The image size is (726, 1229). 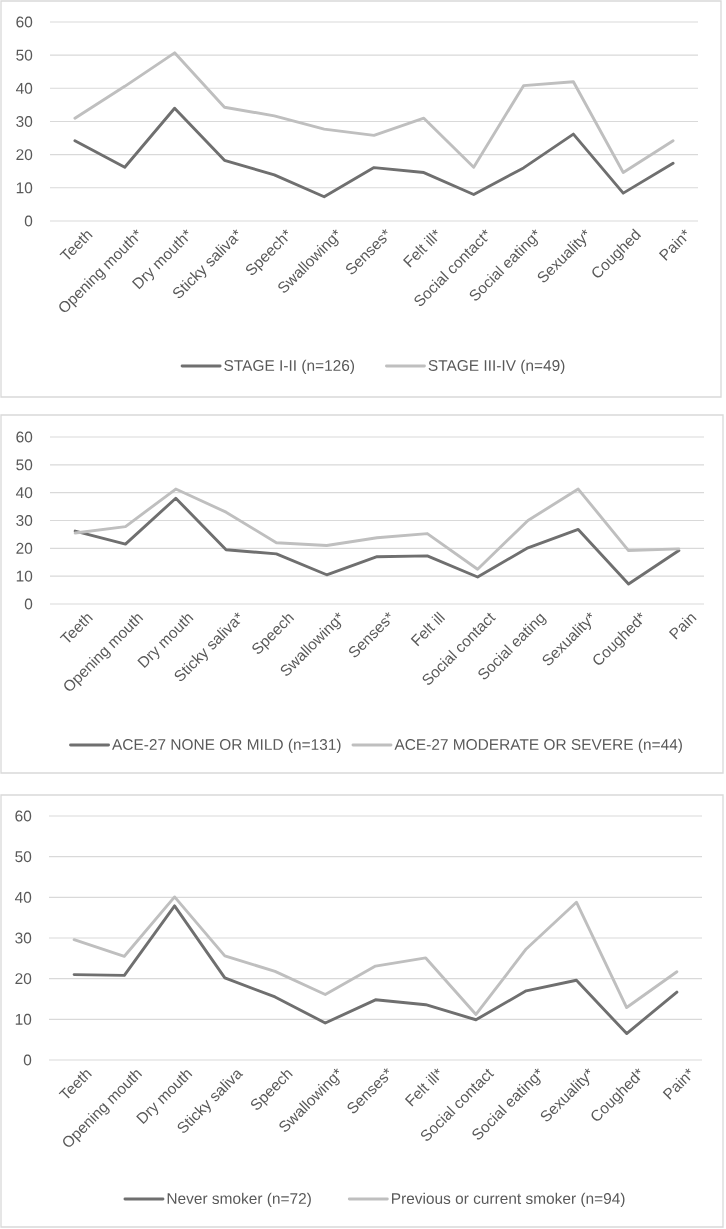 I want to click on x-tick-label: Felt ill, so click(x=428, y=629).